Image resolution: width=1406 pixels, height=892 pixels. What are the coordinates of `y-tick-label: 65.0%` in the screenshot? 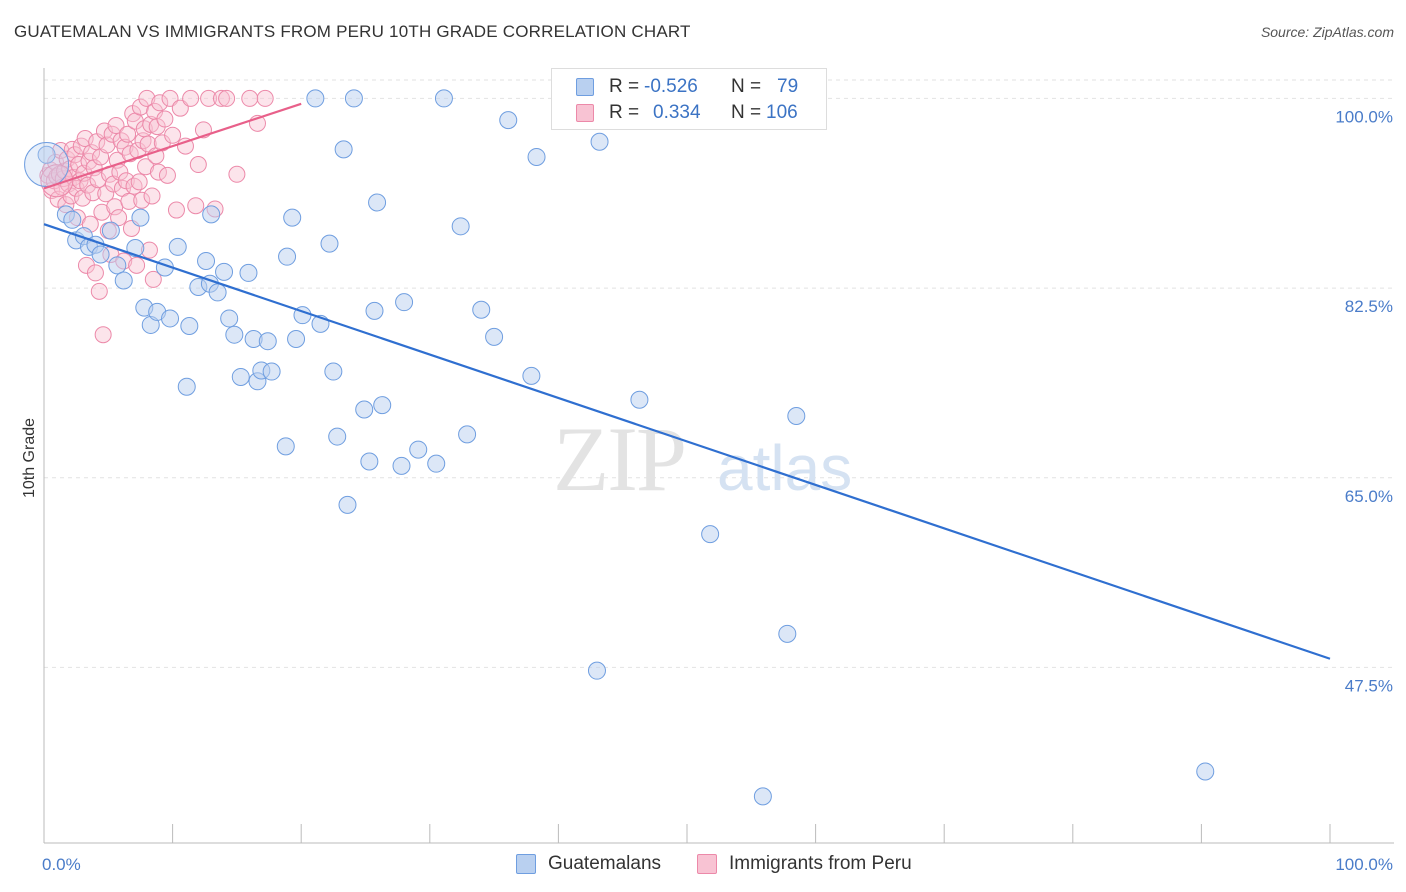 It's located at (1369, 496).